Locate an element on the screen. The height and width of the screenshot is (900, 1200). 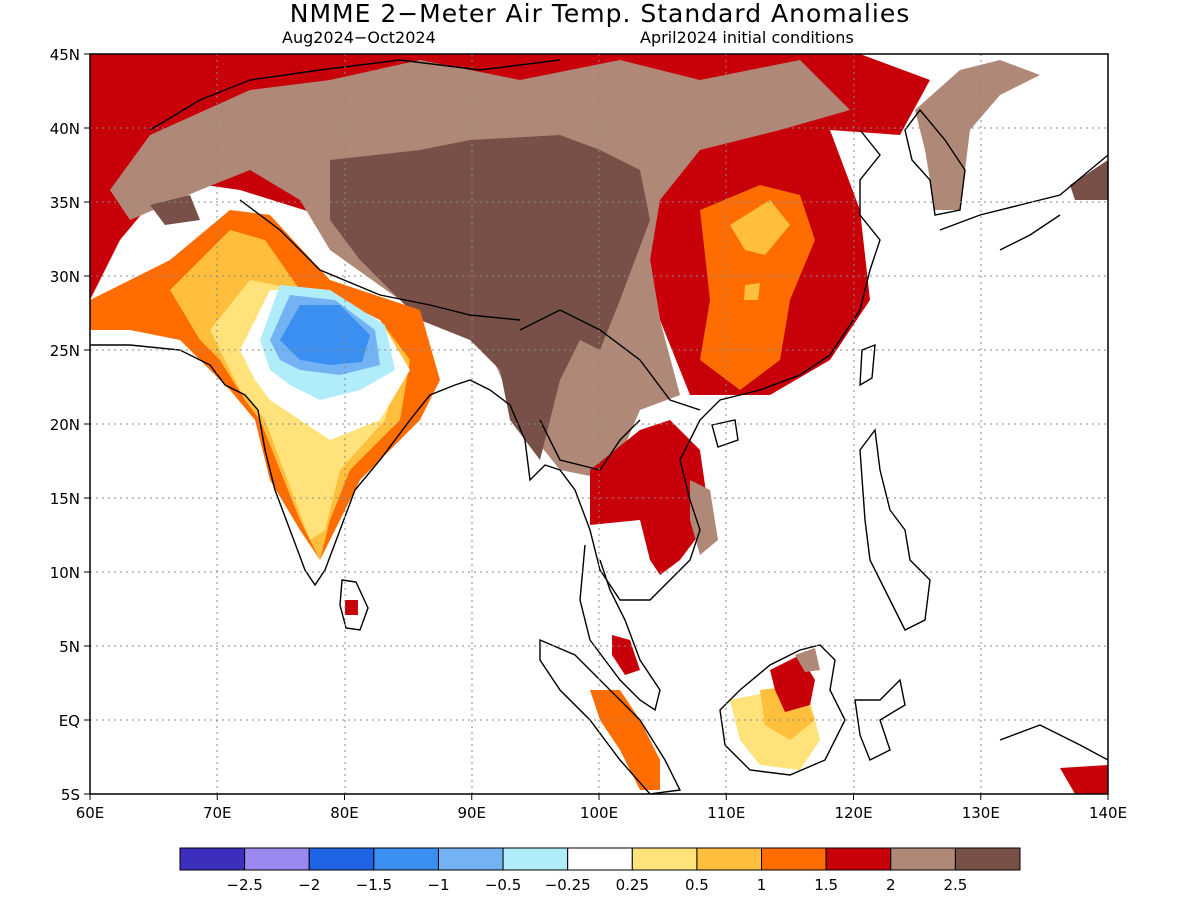
lat-tick-label: 25N is located at coordinates (65, 351).